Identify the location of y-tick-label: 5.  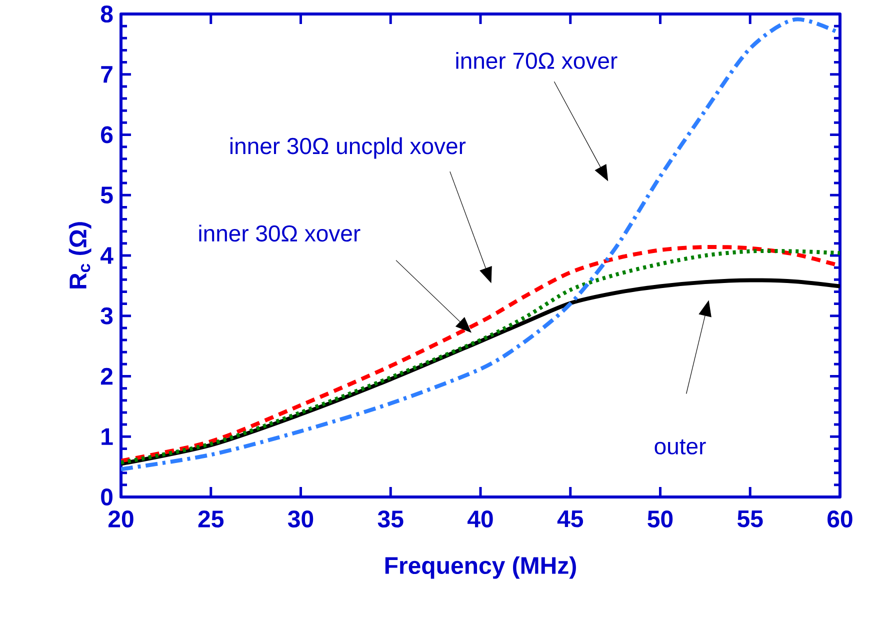
(106, 195).